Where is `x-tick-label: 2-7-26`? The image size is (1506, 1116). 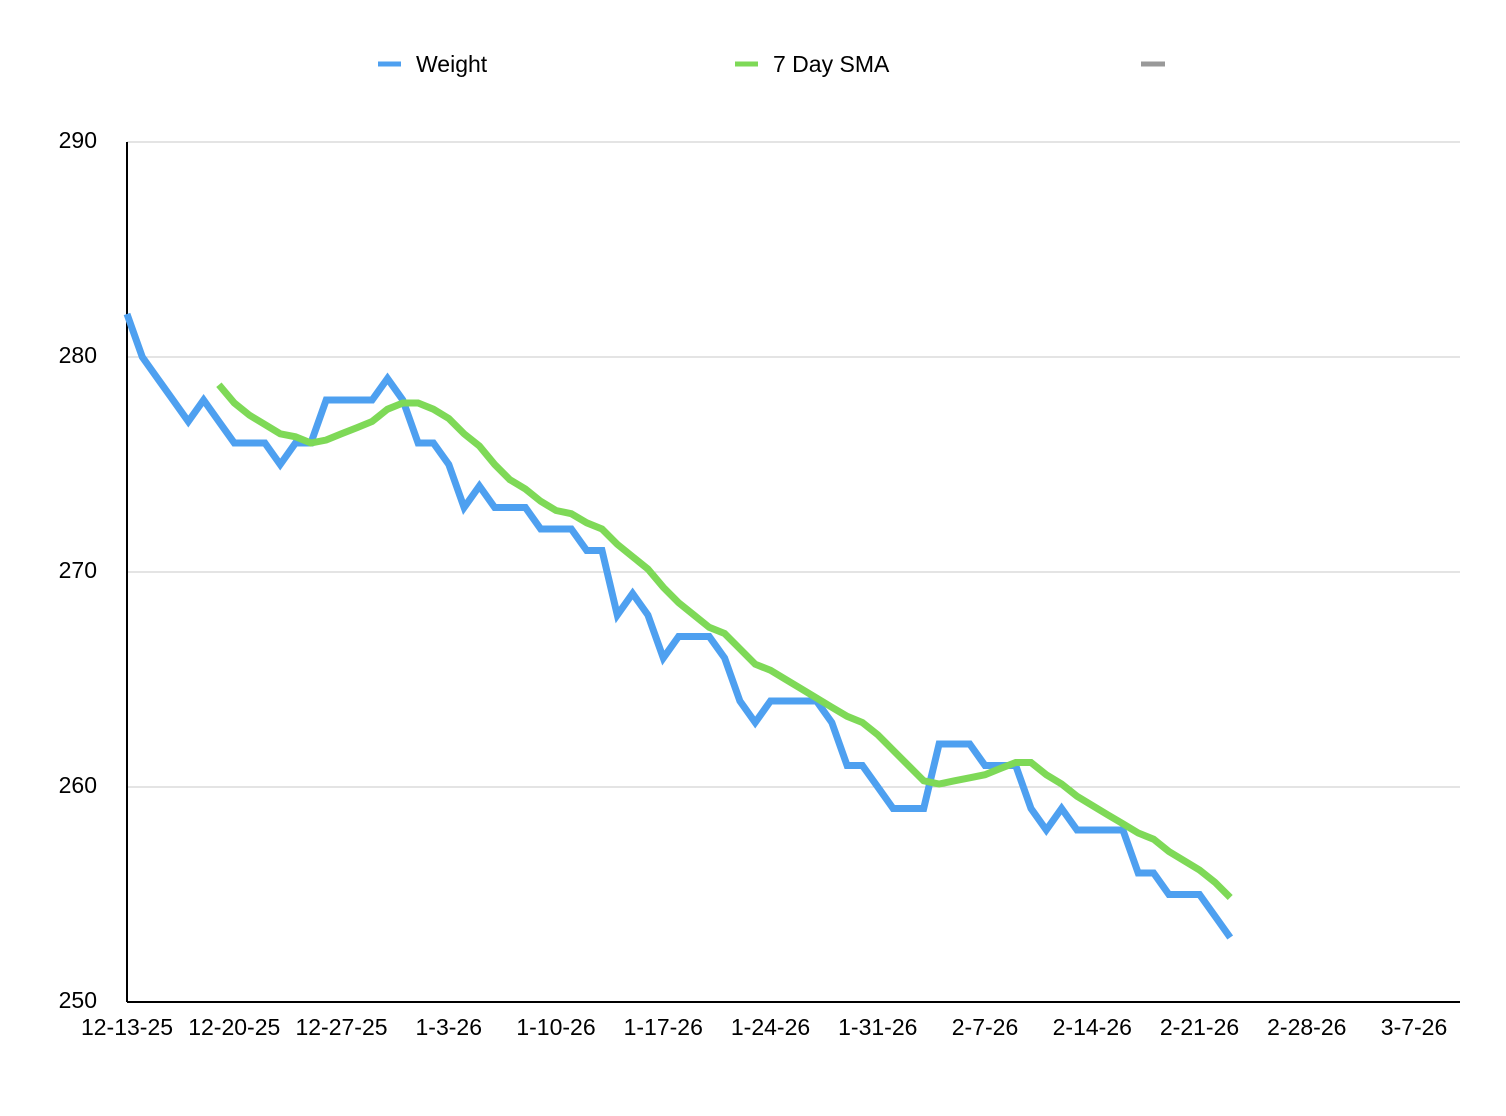 x-tick-label: 2-7-26 is located at coordinates (985, 1027).